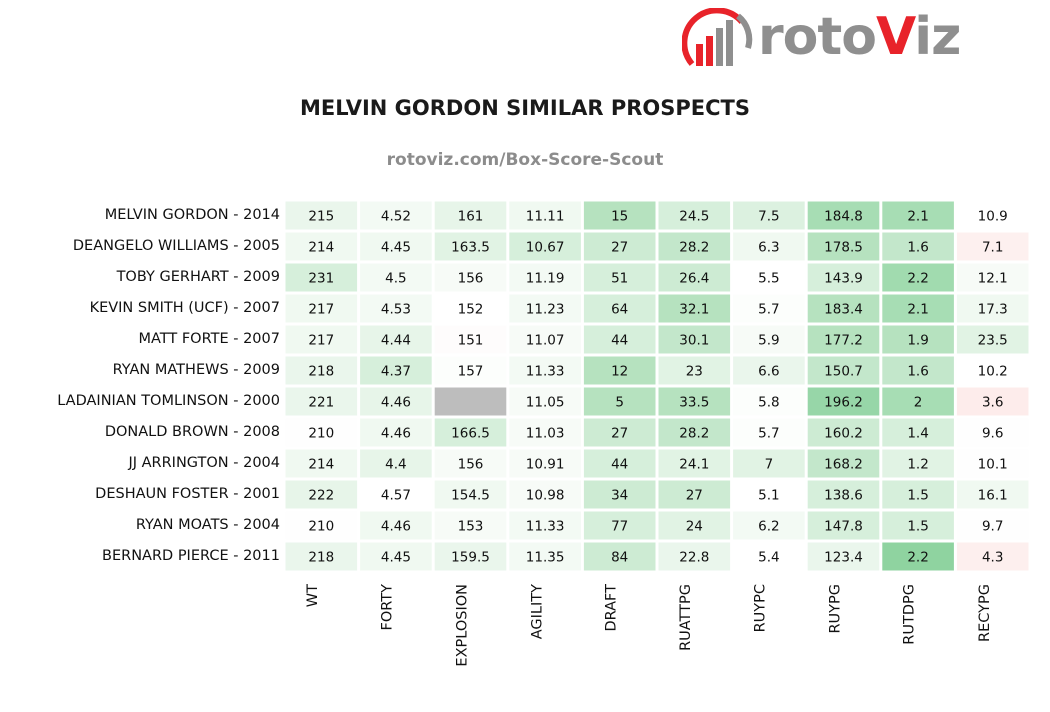  What do you see at coordinates (321, 527) in the screenshot?
I see `cell-value: 210` at bounding box center [321, 527].